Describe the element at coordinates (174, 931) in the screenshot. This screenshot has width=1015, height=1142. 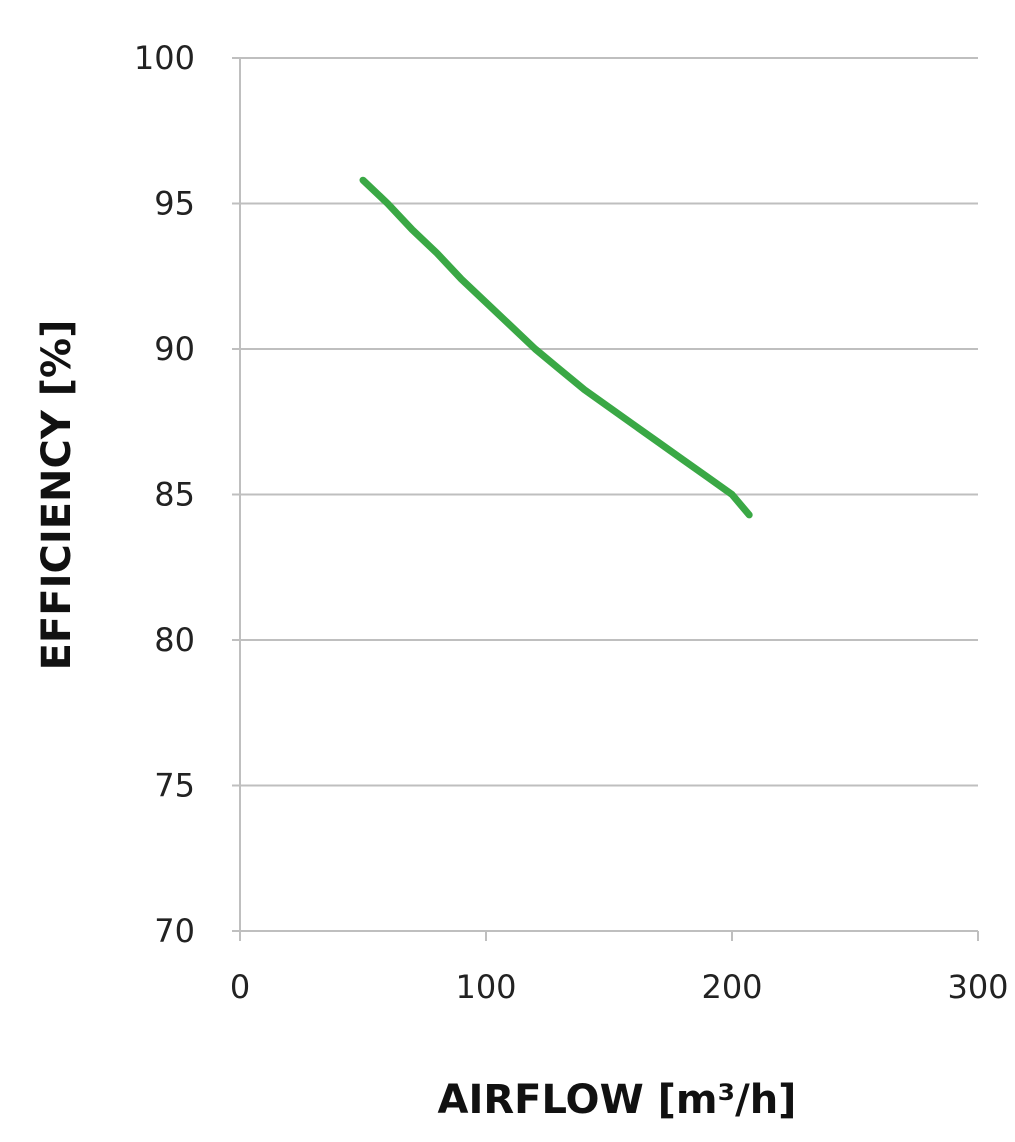
I see `y-tick-label: 70` at that location.